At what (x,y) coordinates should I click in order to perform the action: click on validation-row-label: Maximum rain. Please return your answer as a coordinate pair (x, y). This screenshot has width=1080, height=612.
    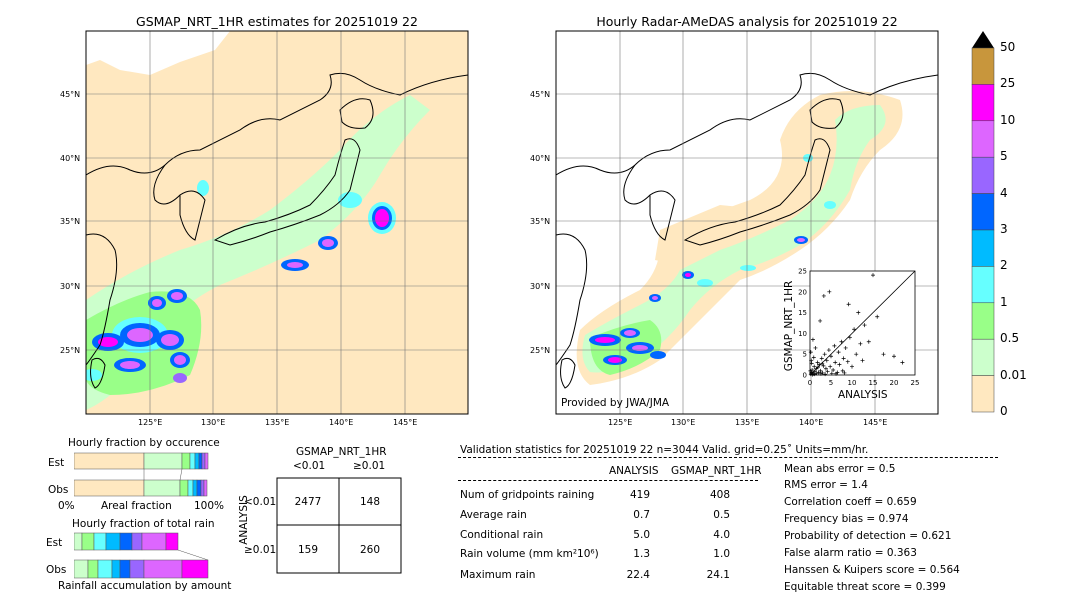
    Looking at the image, I should click on (498, 575).